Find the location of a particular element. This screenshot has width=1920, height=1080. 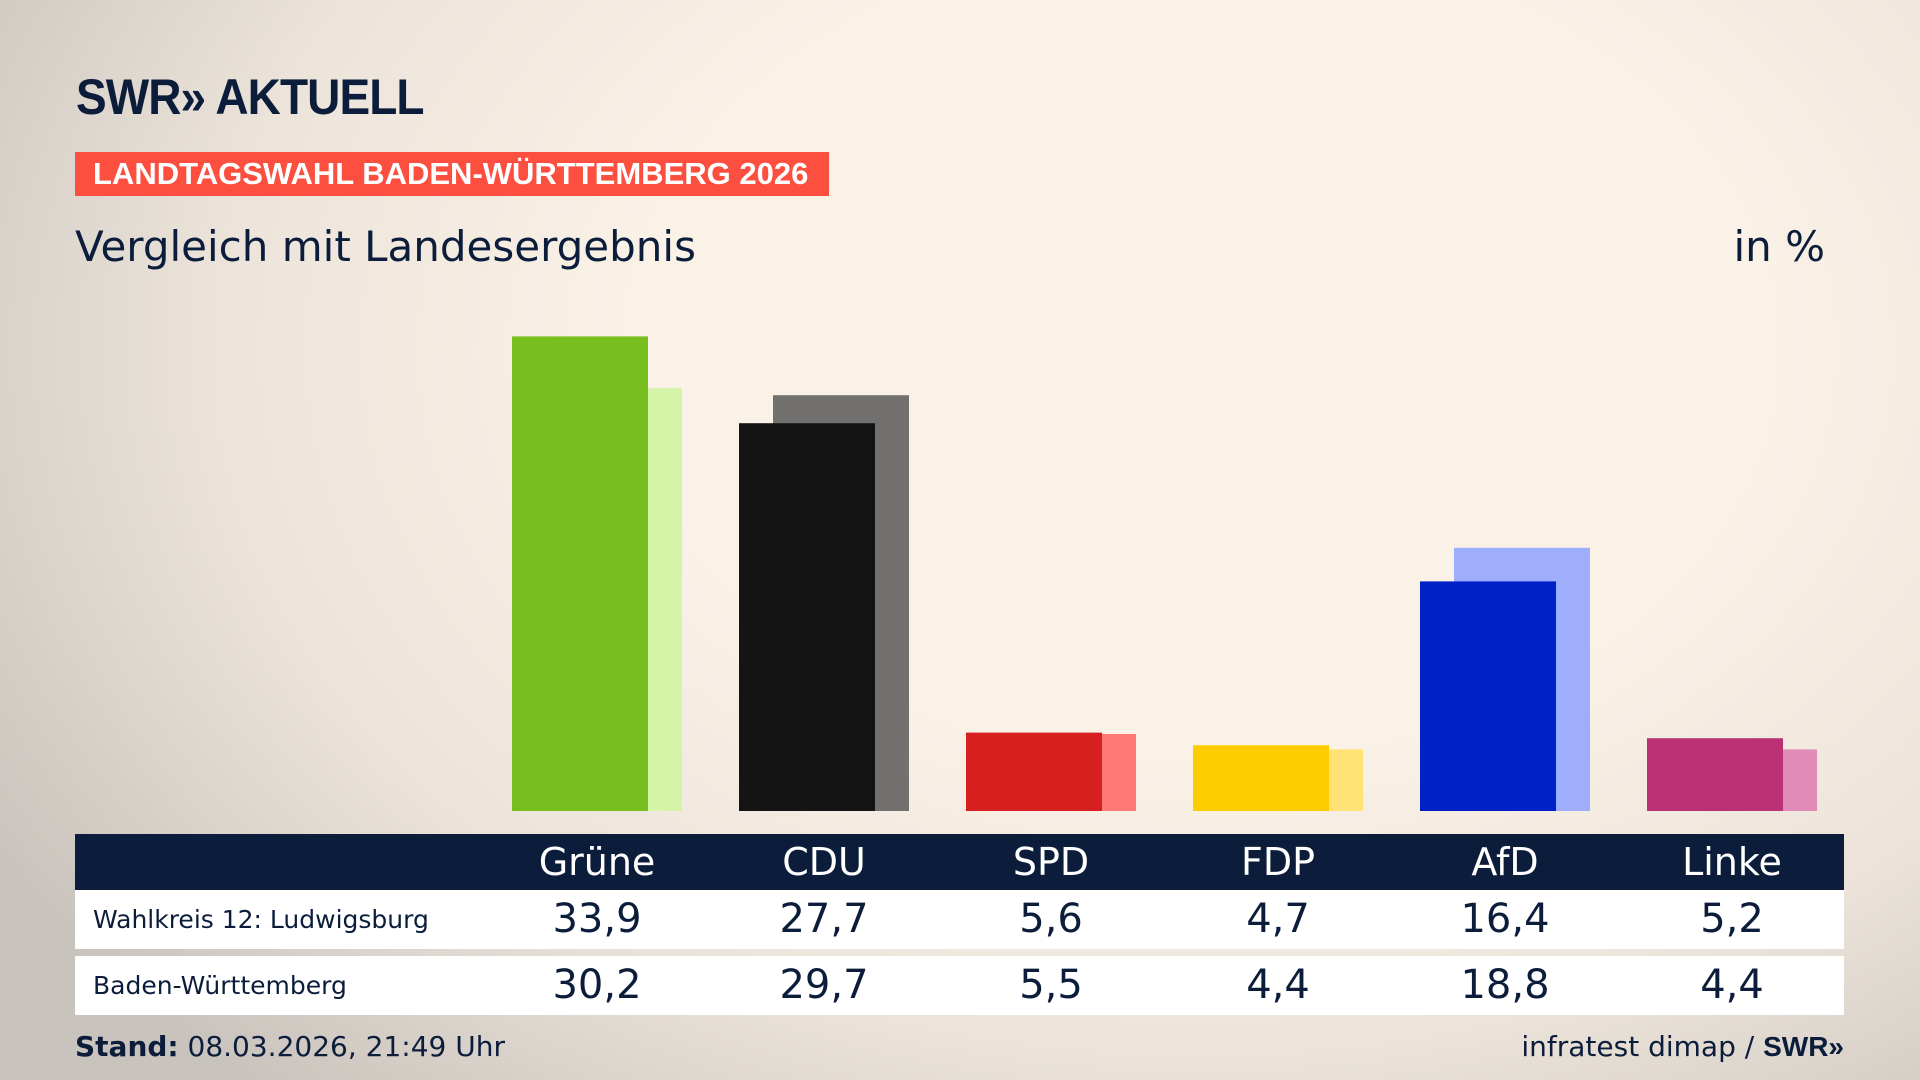

source: infratest dimap / SWR» is located at coordinates (1682, 1046).